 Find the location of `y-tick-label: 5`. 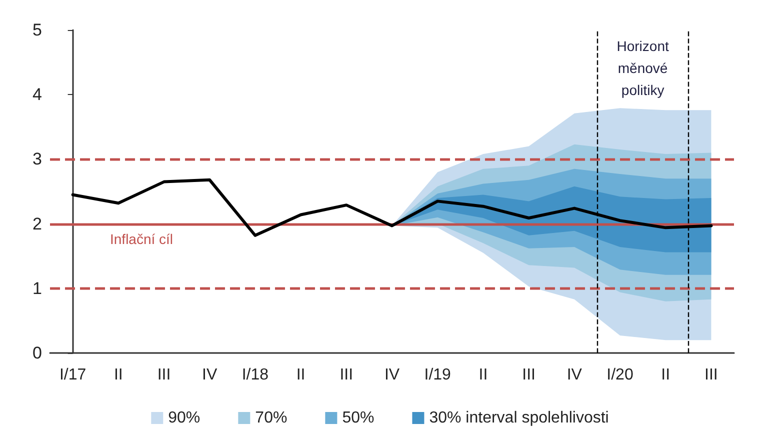

y-tick-label: 5 is located at coordinates (37, 30).